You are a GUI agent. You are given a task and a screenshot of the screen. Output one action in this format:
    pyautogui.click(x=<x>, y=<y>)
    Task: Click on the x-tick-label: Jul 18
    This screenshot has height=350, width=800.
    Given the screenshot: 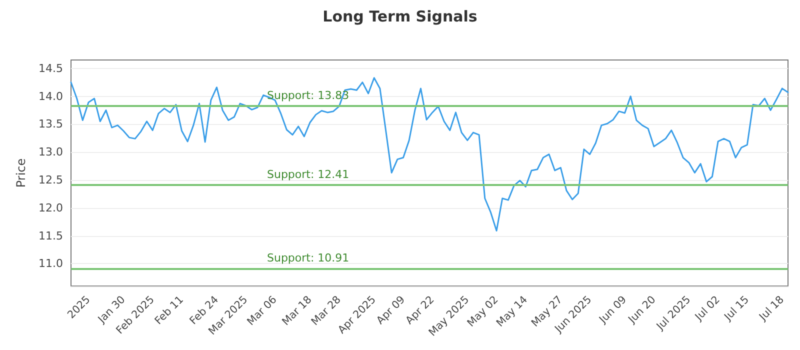 What is the action you would take?
    pyautogui.click(x=771, y=309)
    